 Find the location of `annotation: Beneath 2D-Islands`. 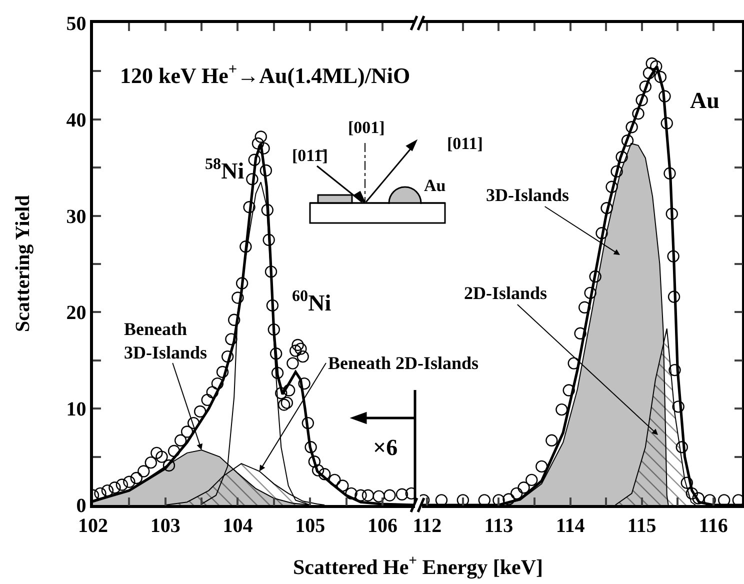

annotation: Beneath 2D-Islands is located at coordinates (403, 363).